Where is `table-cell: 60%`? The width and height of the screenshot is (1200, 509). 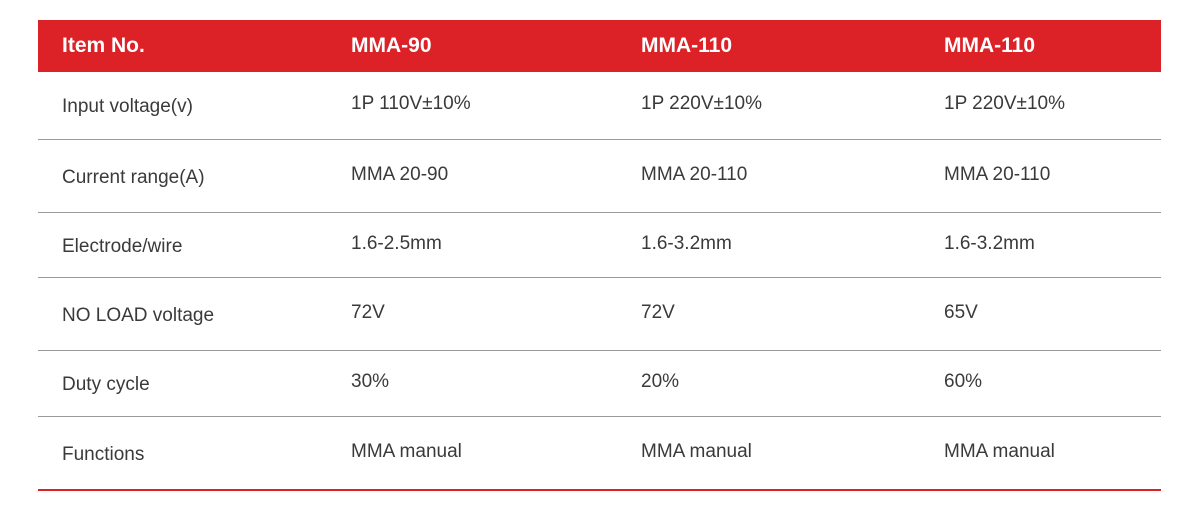 table-cell: 60% is located at coordinates (963, 381).